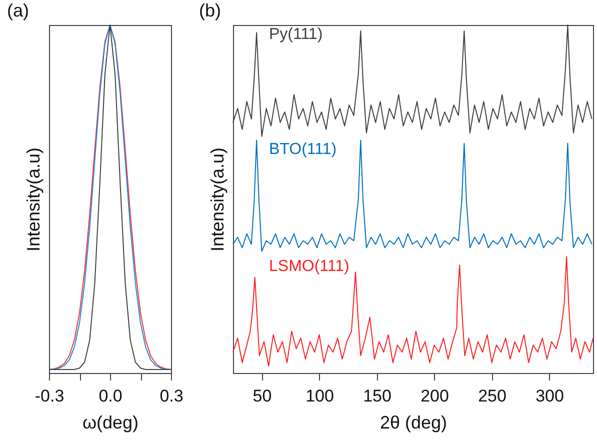 This screenshot has height=445, width=597. I want to click on x-tick-label: 100, so click(320, 396).